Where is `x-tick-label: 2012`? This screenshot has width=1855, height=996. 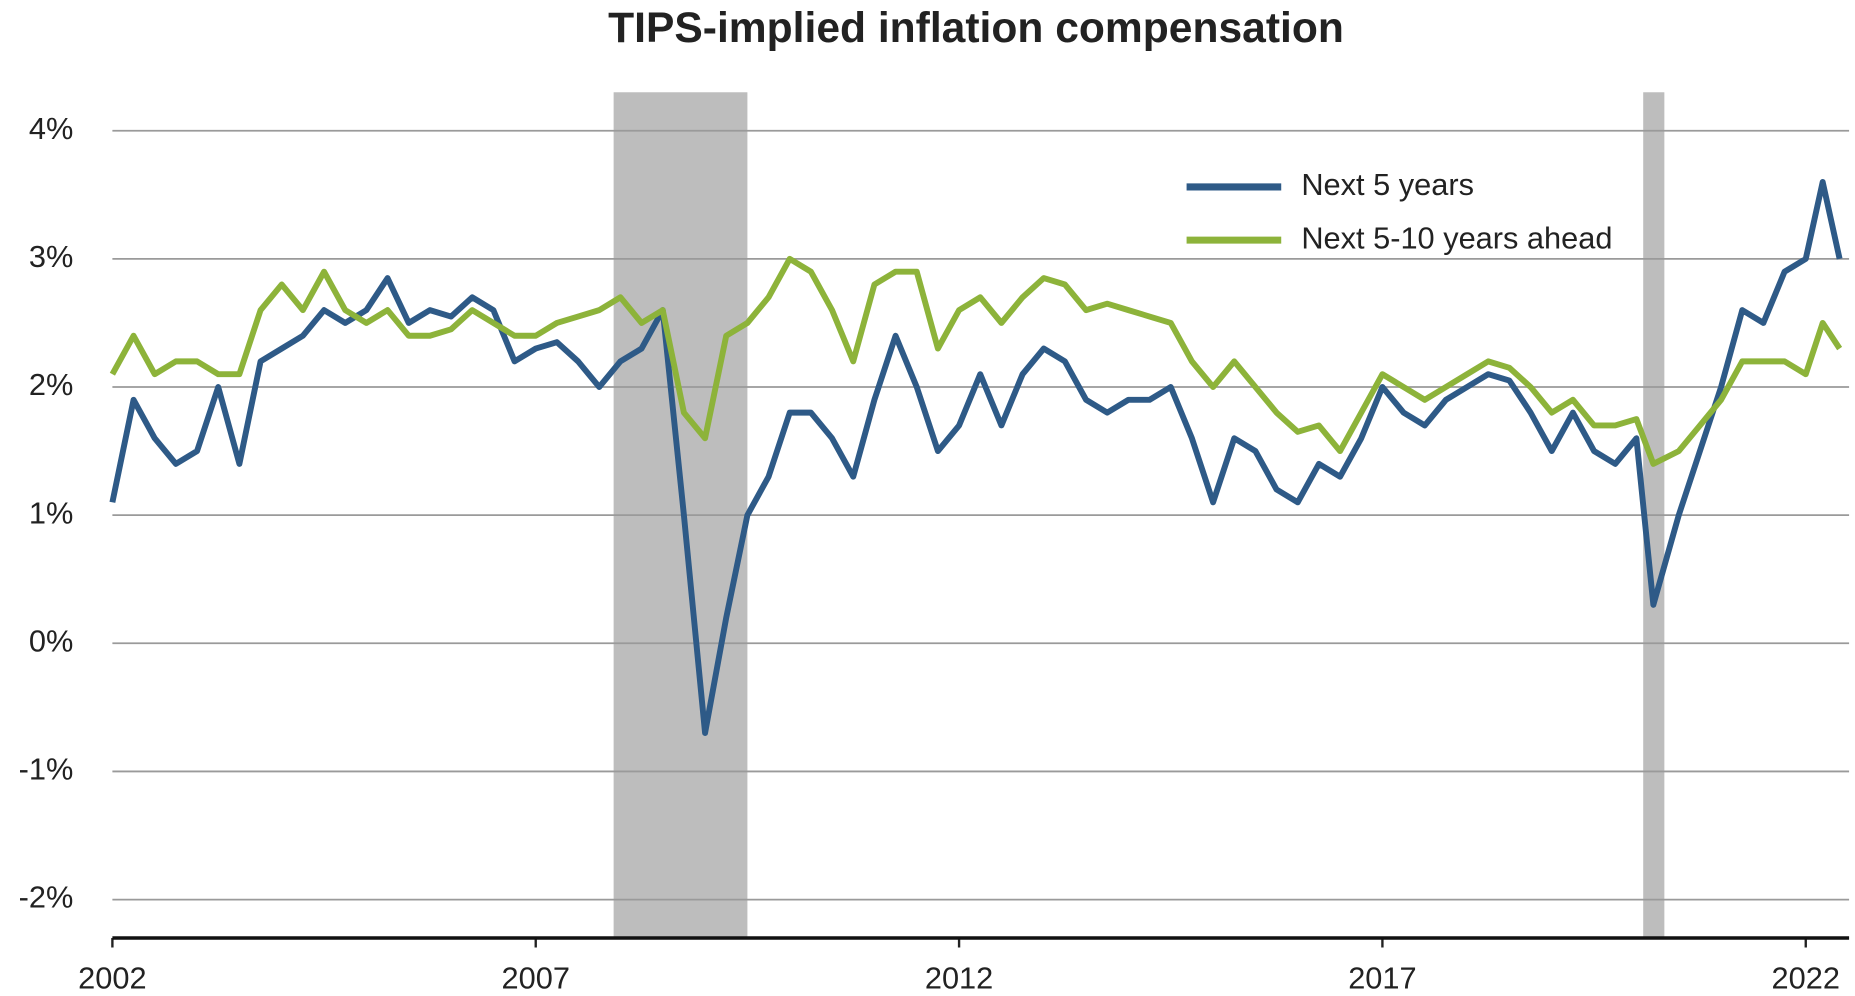
x-tick-label: 2012 is located at coordinates (959, 978).